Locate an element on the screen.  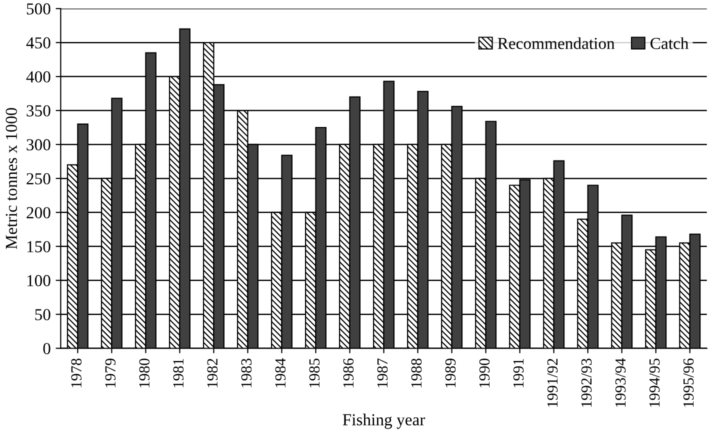
y-tick-label: 100 is located at coordinates (38, 280).